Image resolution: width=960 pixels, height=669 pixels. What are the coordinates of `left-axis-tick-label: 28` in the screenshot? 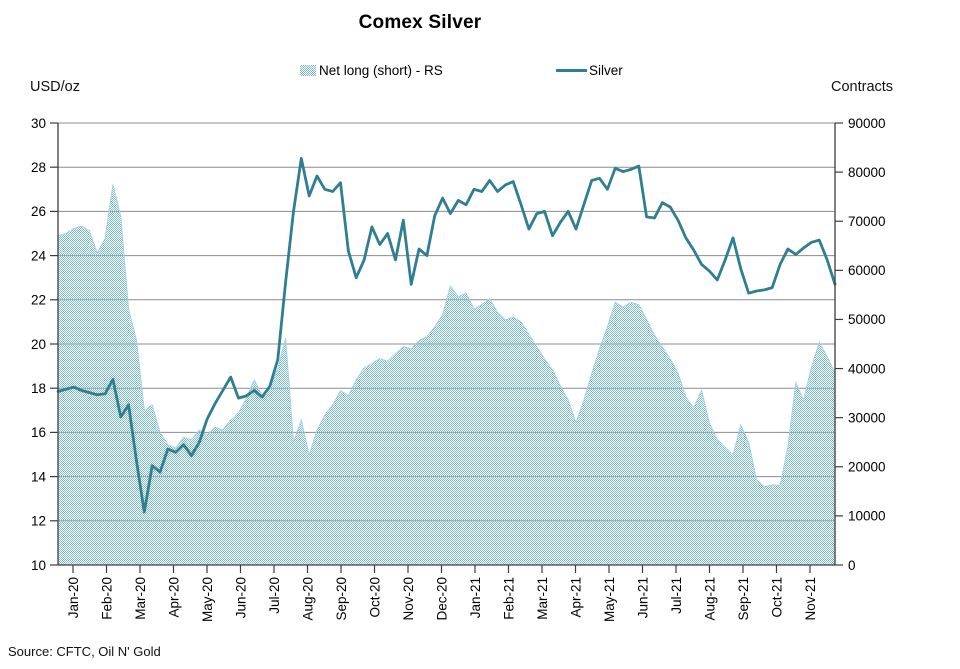 It's located at (38, 167).